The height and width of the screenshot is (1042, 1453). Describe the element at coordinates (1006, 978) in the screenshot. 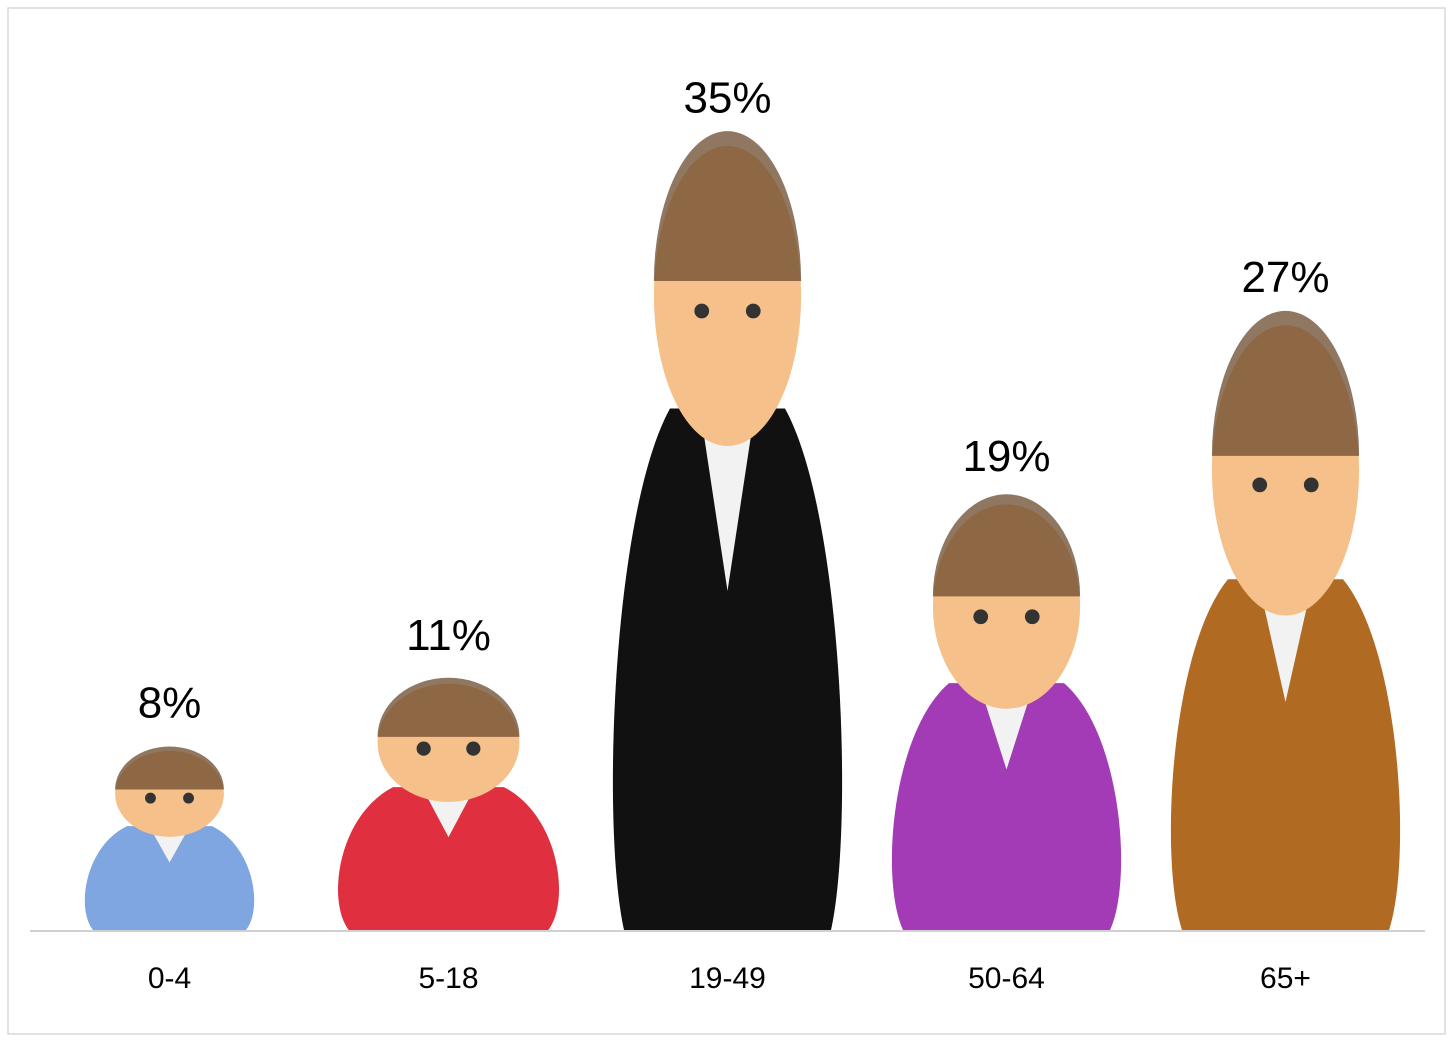

I see `x-tick-label: 50-64` at that location.